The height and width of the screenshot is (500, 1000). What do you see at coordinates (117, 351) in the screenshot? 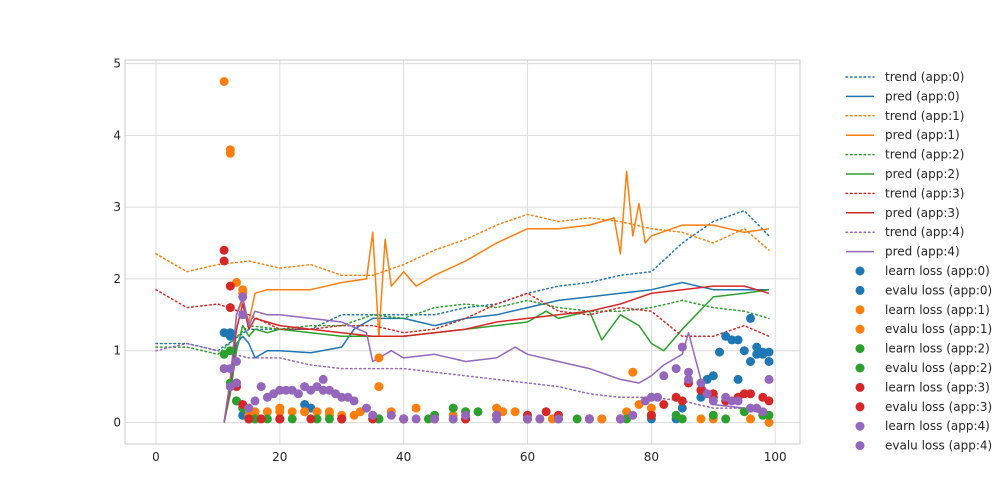
I see `y-tick-label: 1` at bounding box center [117, 351].